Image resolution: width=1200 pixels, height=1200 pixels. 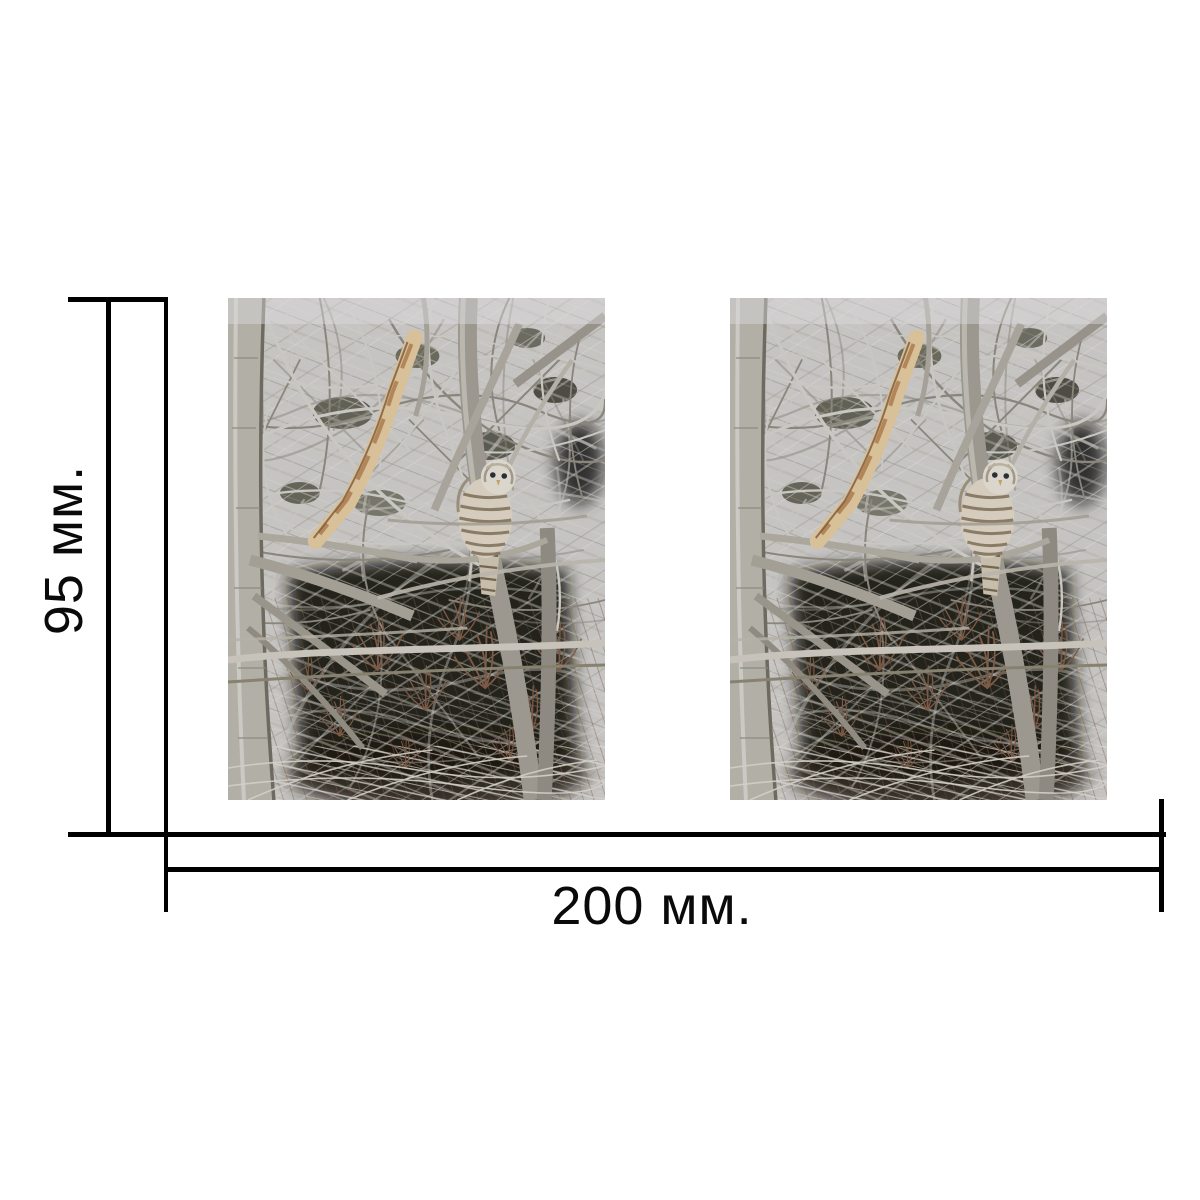 What do you see at coordinates (652, 906) in the screenshot?
I see `width-dimension-label: 200 мм.` at bounding box center [652, 906].